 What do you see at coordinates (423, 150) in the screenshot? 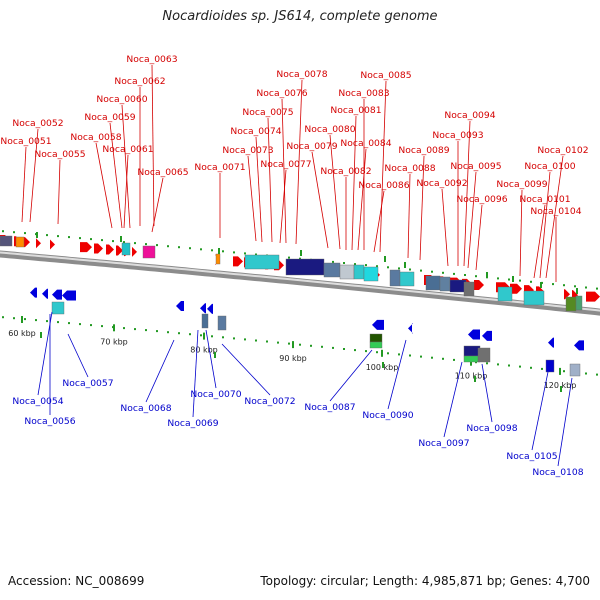
I see `forward-gene-label: Noca_0089` at bounding box center [423, 150].